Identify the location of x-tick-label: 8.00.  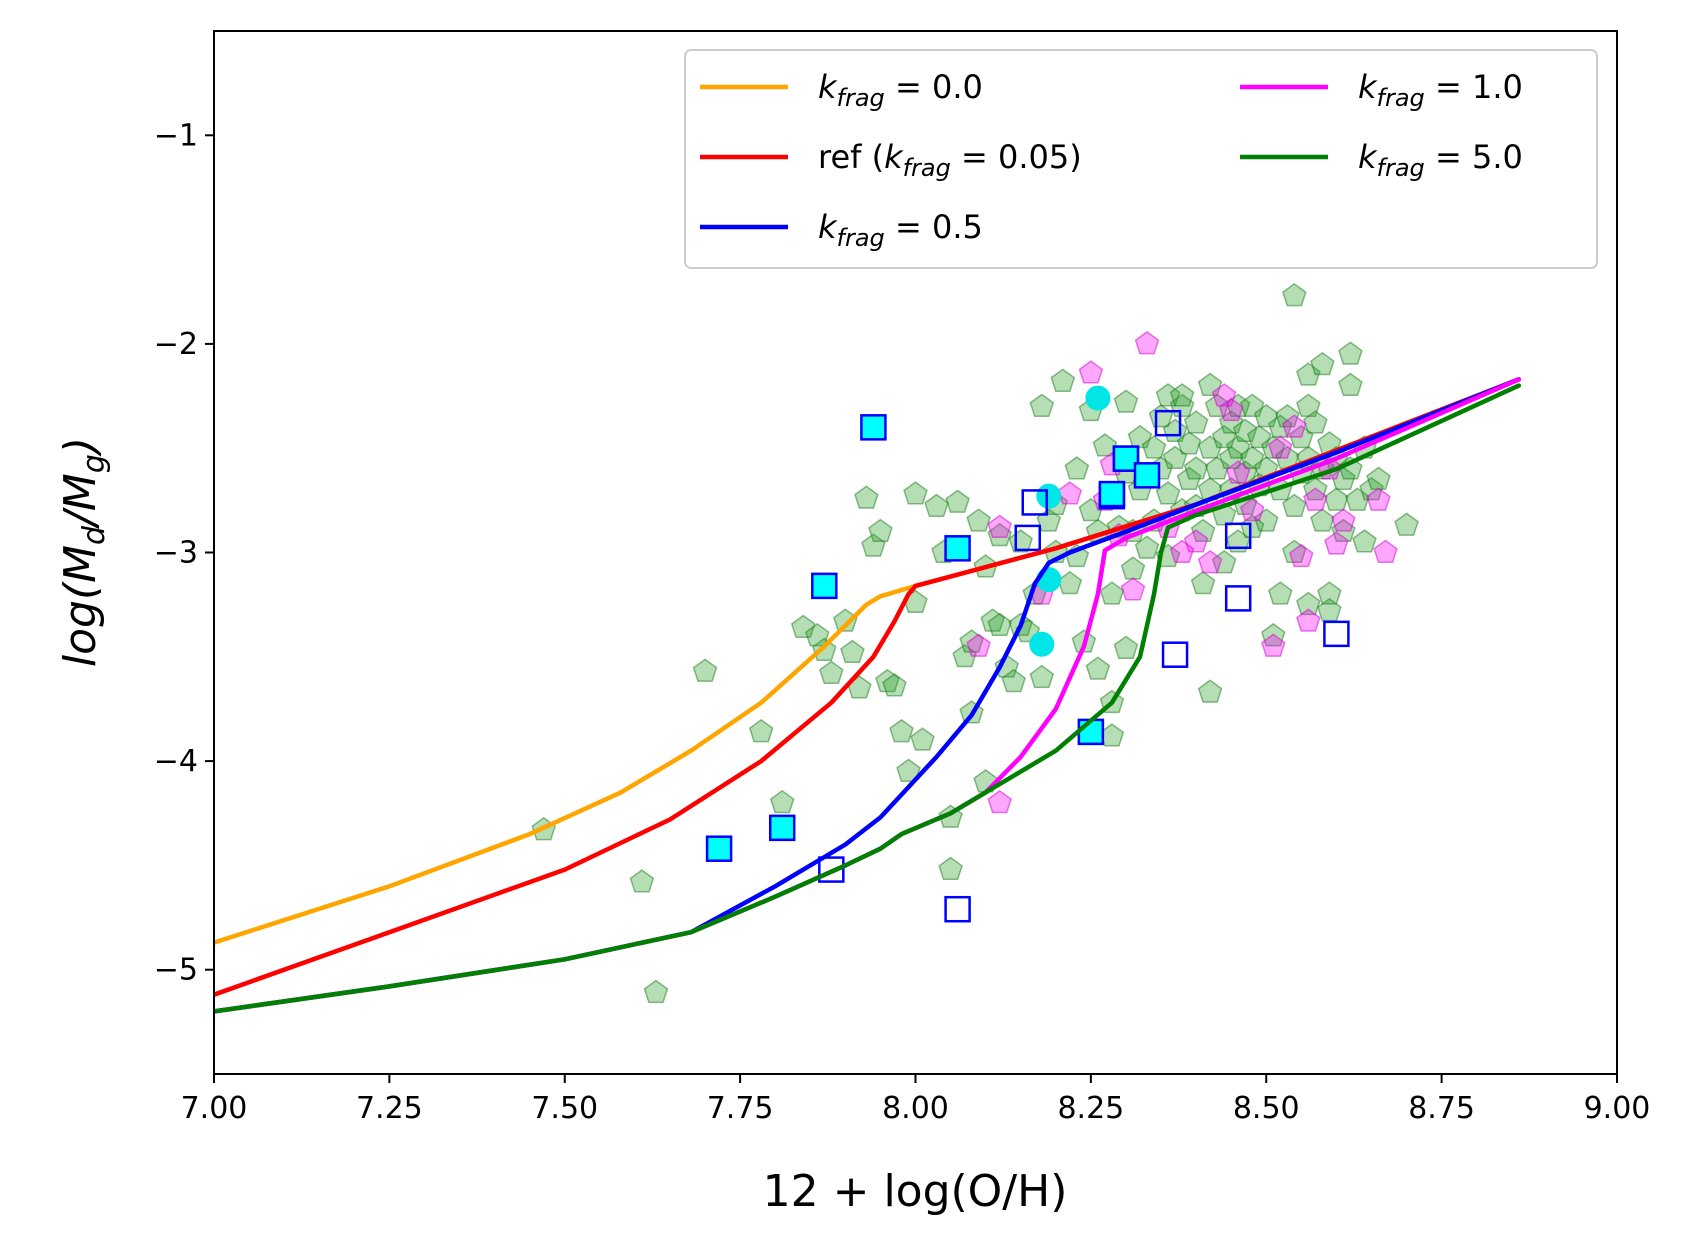
(915, 1108).